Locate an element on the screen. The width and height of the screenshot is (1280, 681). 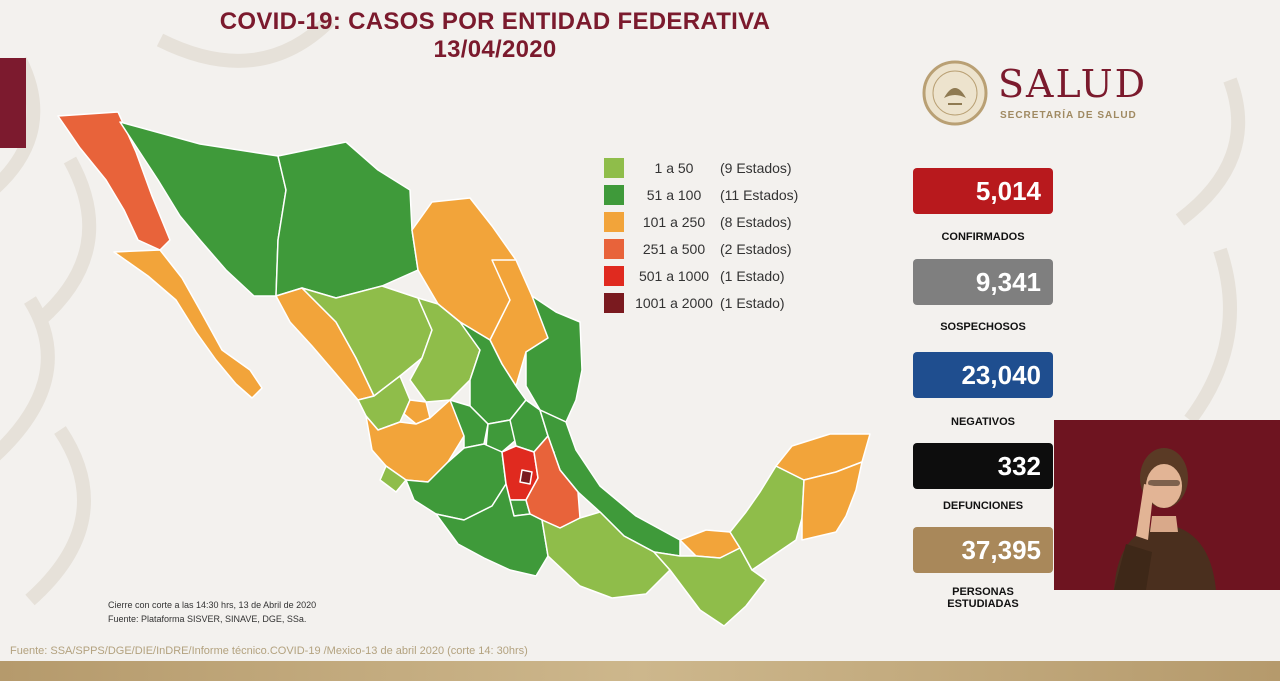
legend-item: 501 a 1000 (1 Estado) is located at coordinates (701, 275).